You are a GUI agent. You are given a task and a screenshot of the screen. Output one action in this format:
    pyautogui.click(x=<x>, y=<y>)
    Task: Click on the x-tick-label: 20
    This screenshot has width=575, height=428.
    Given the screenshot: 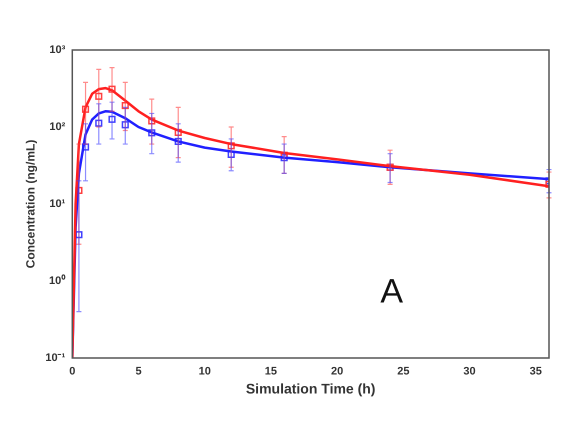 What is the action you would take?
    pyautogui.click(x=337, y=372)
    